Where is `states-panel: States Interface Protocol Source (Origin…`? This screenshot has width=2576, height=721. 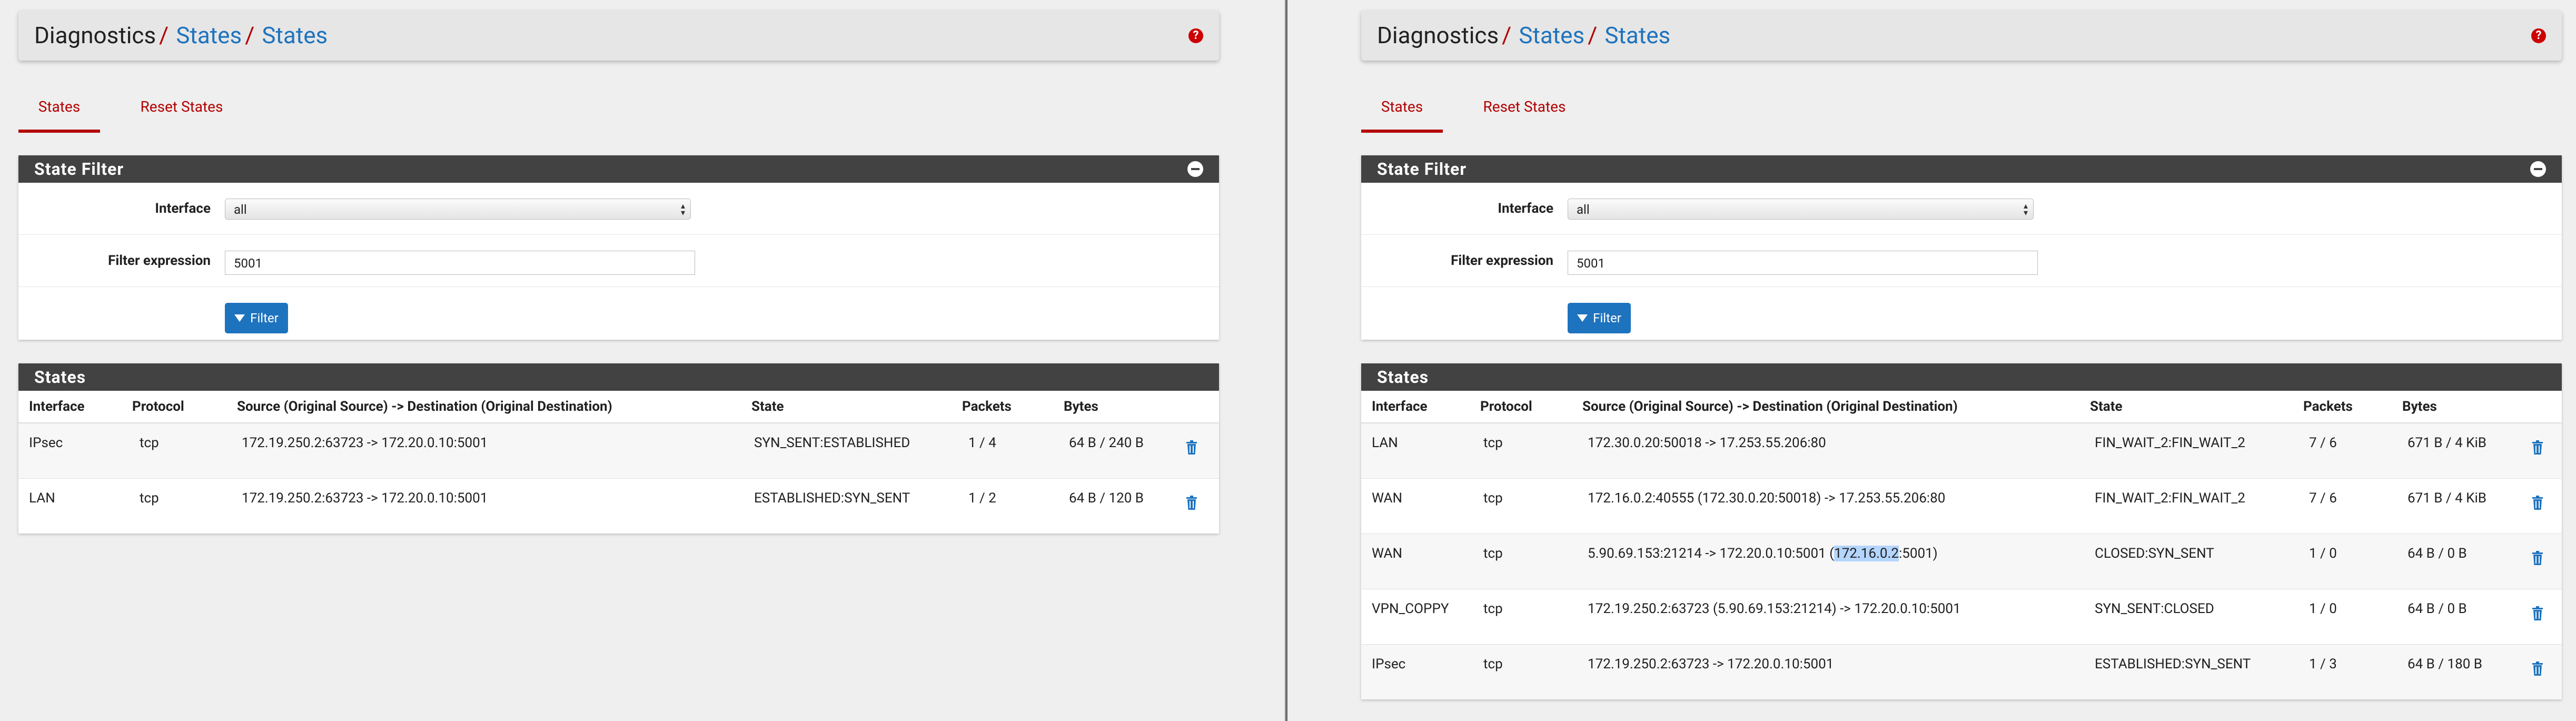
states-panel: States Interface Protocol Source (Origin… is located at coordinates (618, 448).